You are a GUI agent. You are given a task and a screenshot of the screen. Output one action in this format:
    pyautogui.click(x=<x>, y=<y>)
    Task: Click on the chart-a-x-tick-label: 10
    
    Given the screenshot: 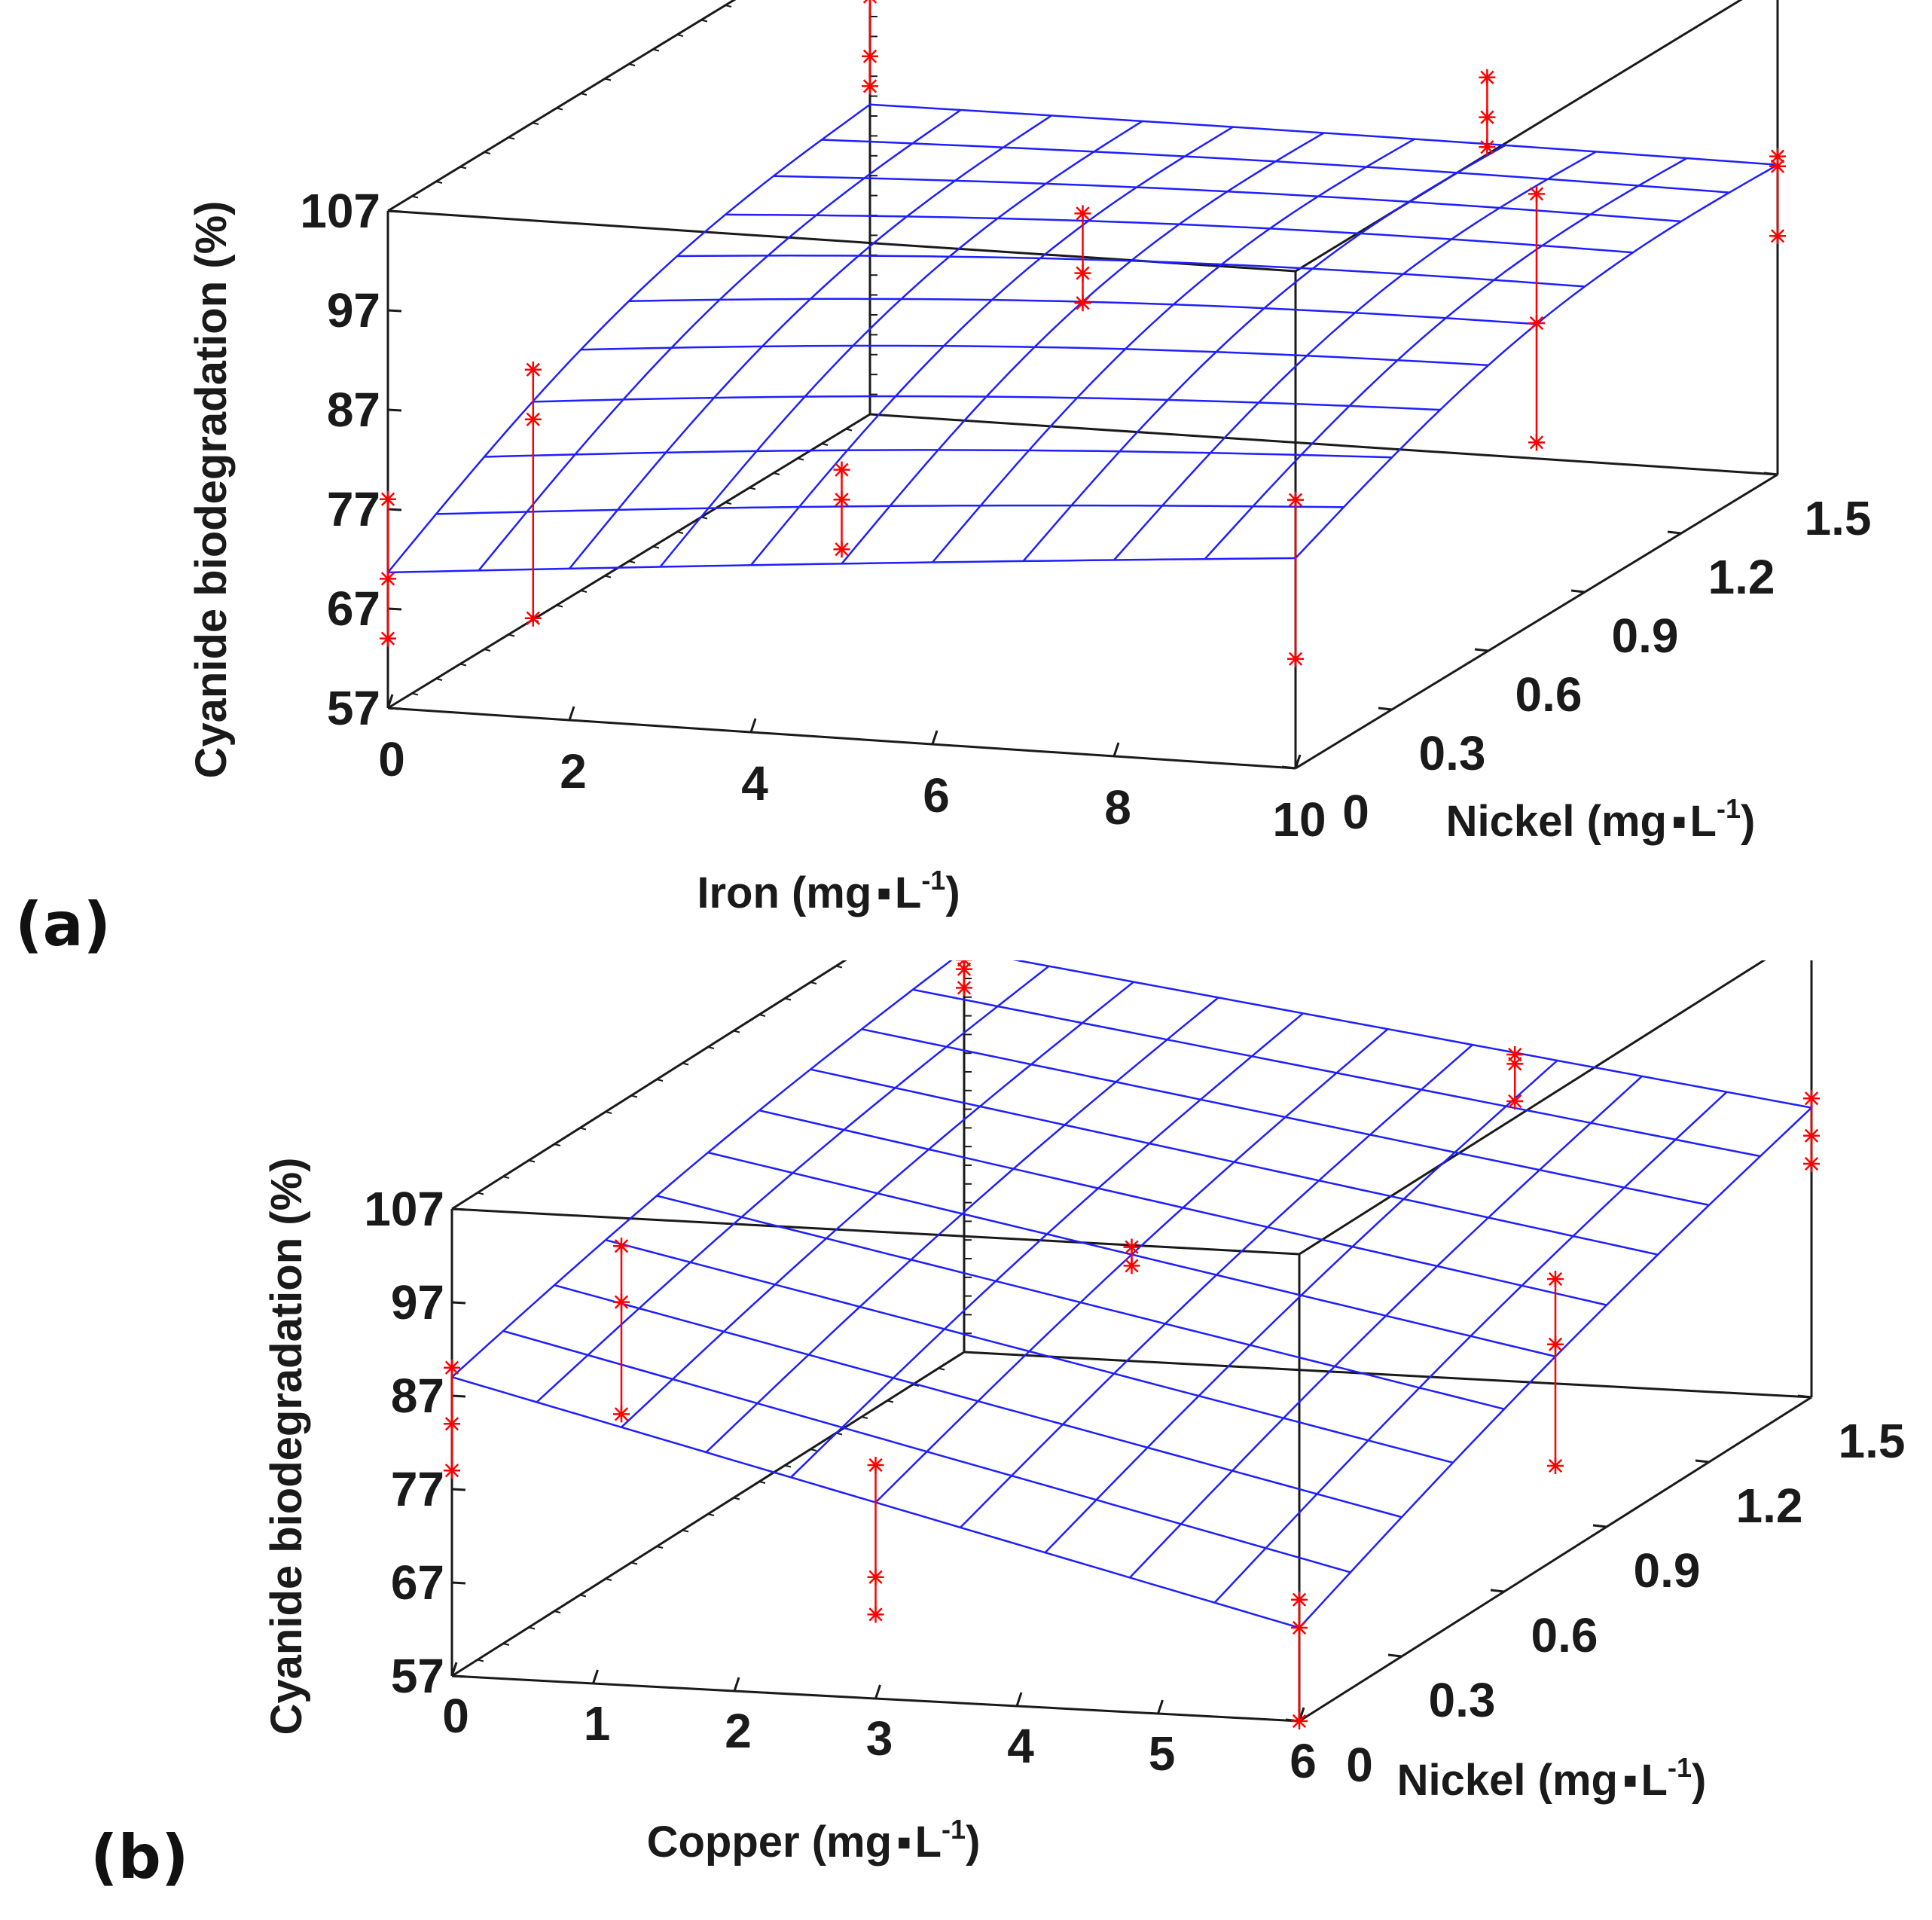 What is the action you would take?
    pyautogui.click(x=1299, y=819)
    